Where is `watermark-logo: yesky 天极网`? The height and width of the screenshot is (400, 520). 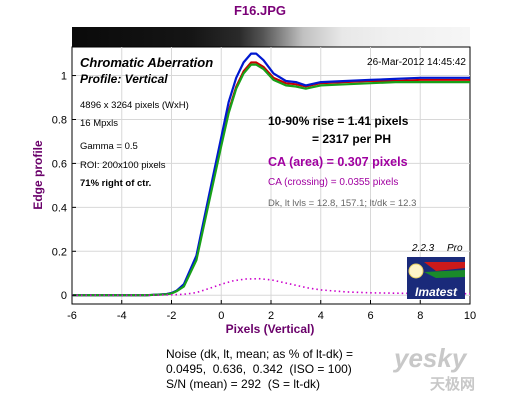 watermark-logo: yesky 天极网 is located at coordinates (433, 368).